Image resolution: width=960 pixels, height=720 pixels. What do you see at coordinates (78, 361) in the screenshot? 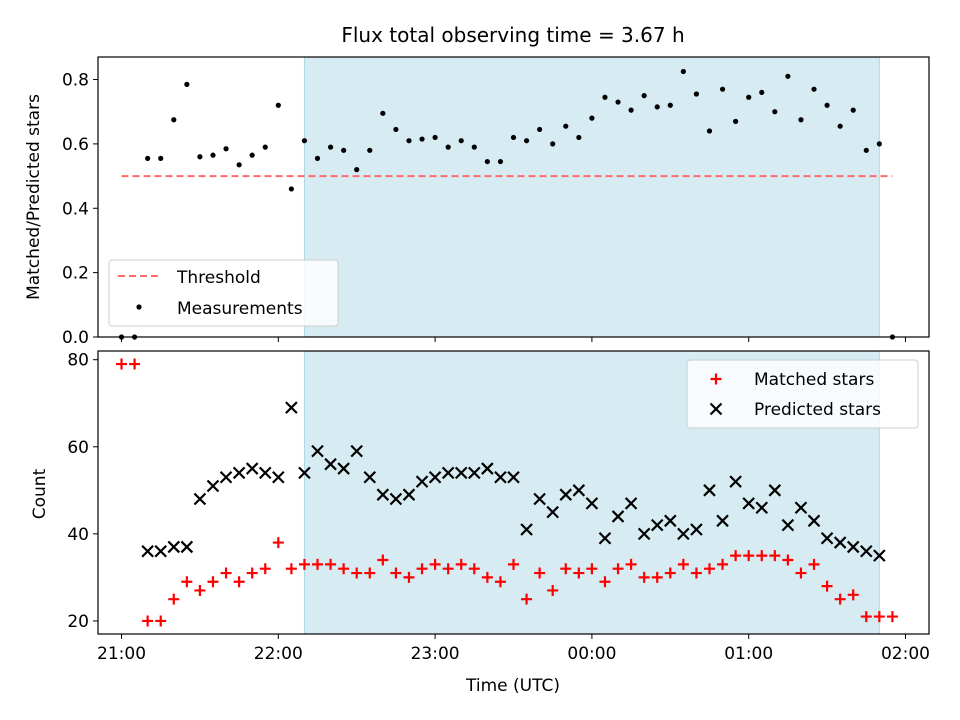
I see `y-tick-label: 80` at bounding box center [78, 361].